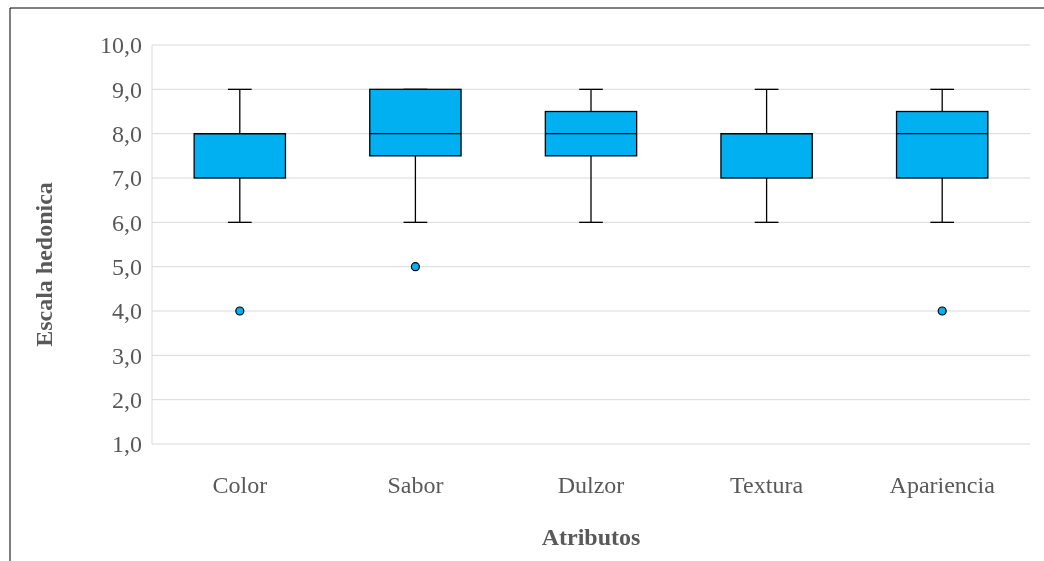 This screenshot has height=561, width=1044. Describe the element at coordinates (415, 485) in the screenshot. I see `x-tick-label: Sabor` at that location.